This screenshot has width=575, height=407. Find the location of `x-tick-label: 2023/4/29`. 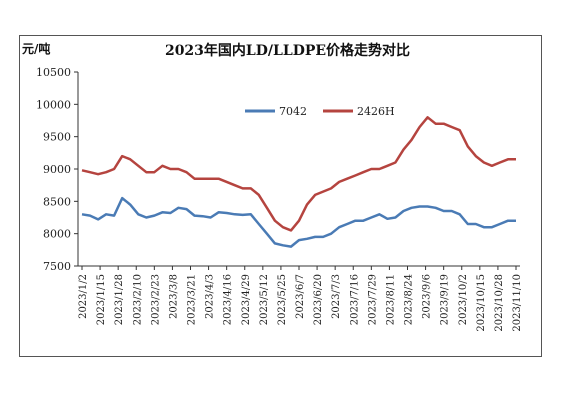

x-tick-label: 2023/4/29 is located at coordinates (246, 299).